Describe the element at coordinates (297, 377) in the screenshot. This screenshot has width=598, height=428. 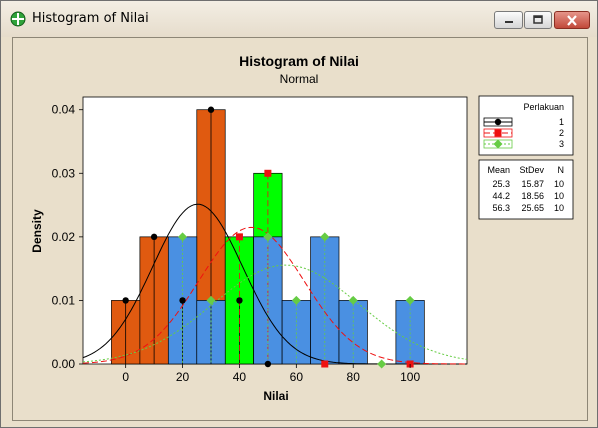
I see `x-tick-label-60: 60` at that location.